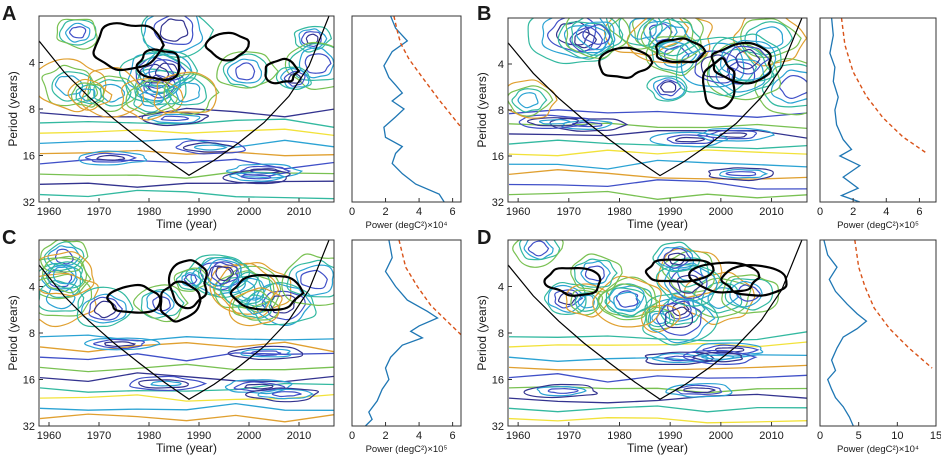 This screenshot has height=464, width=941. Describe the element at coordinates (407, 225) in the screenshot. I see `power-axis-label: Power (degC²)×10⁴` at that location.